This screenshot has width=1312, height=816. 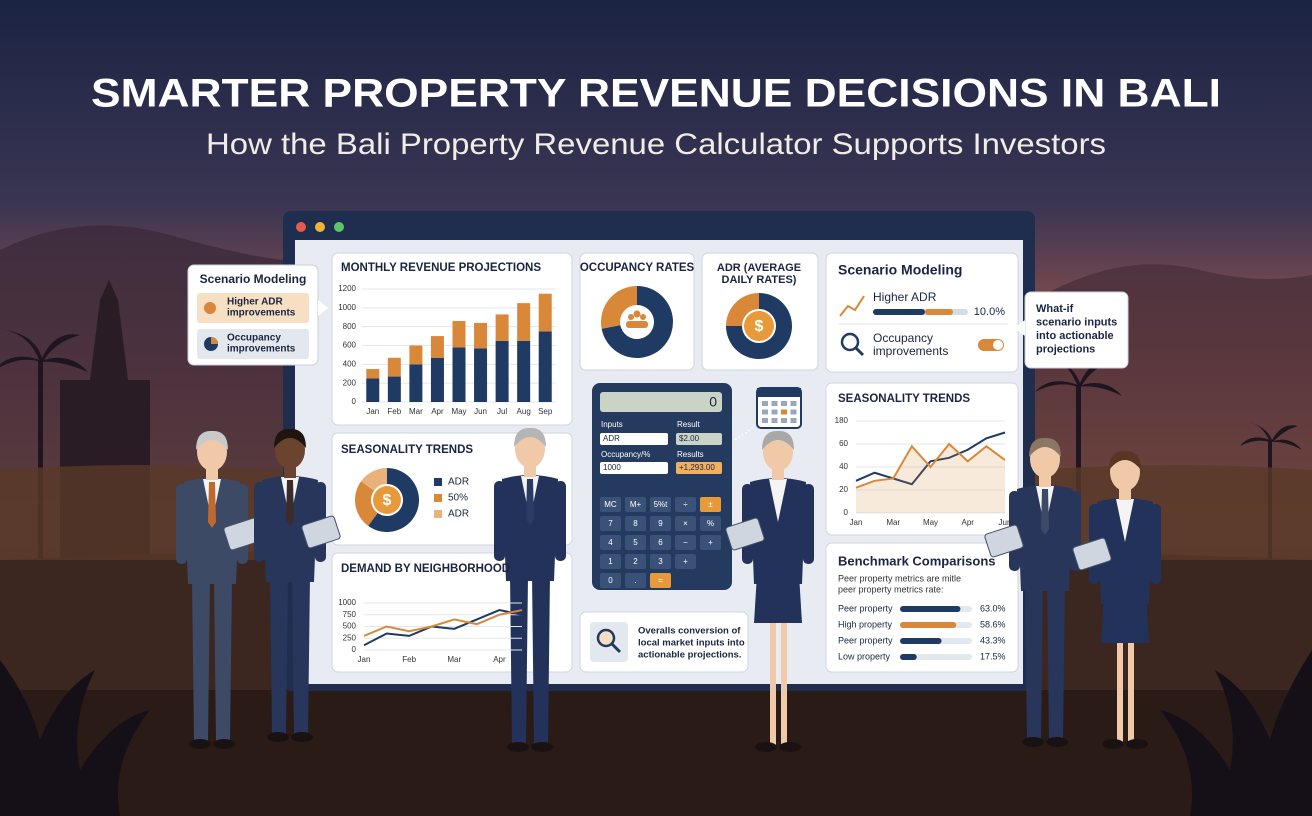 What do you see at coordinates (425, 569) in the screenshot?
I see `chart-title: DEMAND BY NEIGHBORHOOD` at bounding box center [425, 569].